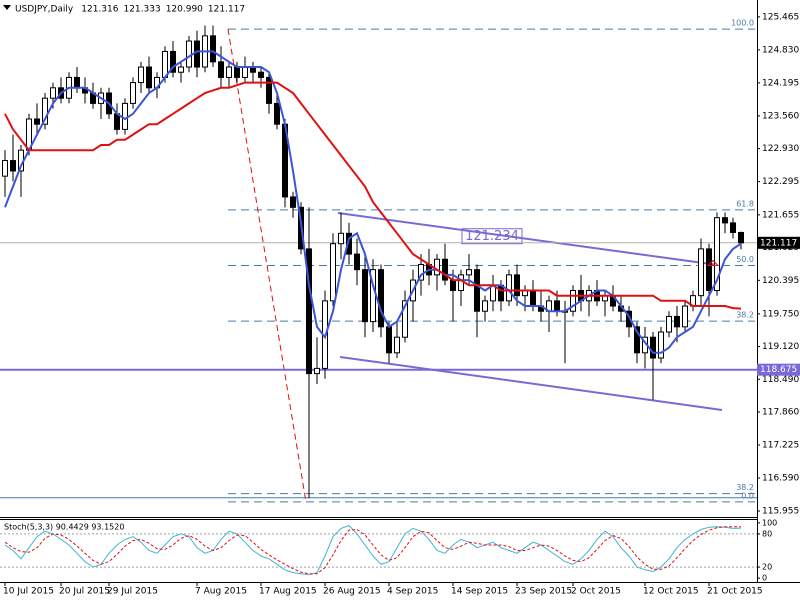  Describe the element at coordinates (528, 239) in the screenshot. I see `channel-upper` at that location.